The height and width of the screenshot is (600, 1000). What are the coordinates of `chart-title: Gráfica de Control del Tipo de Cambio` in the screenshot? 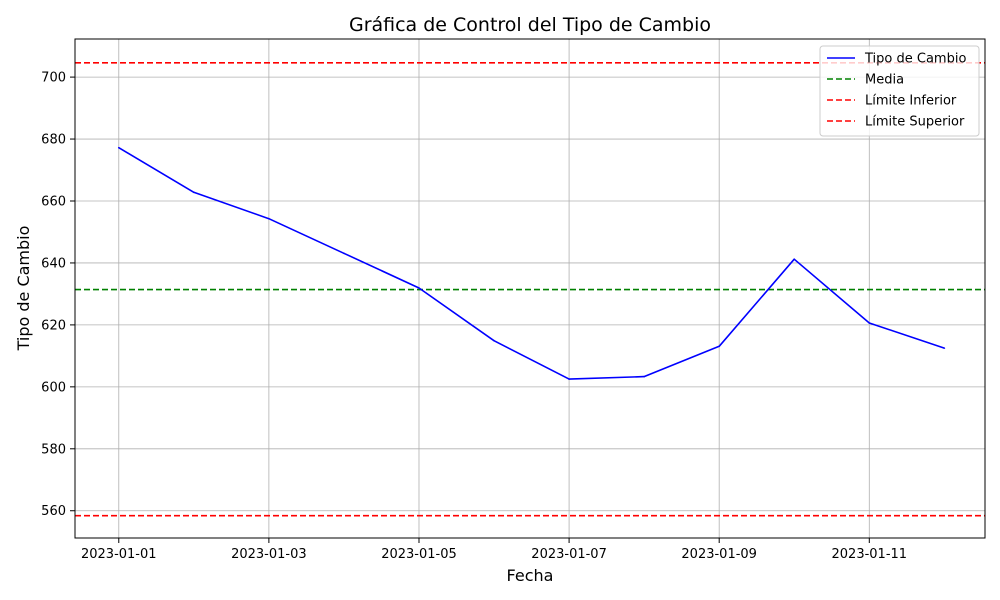 It's located at (530, 25).